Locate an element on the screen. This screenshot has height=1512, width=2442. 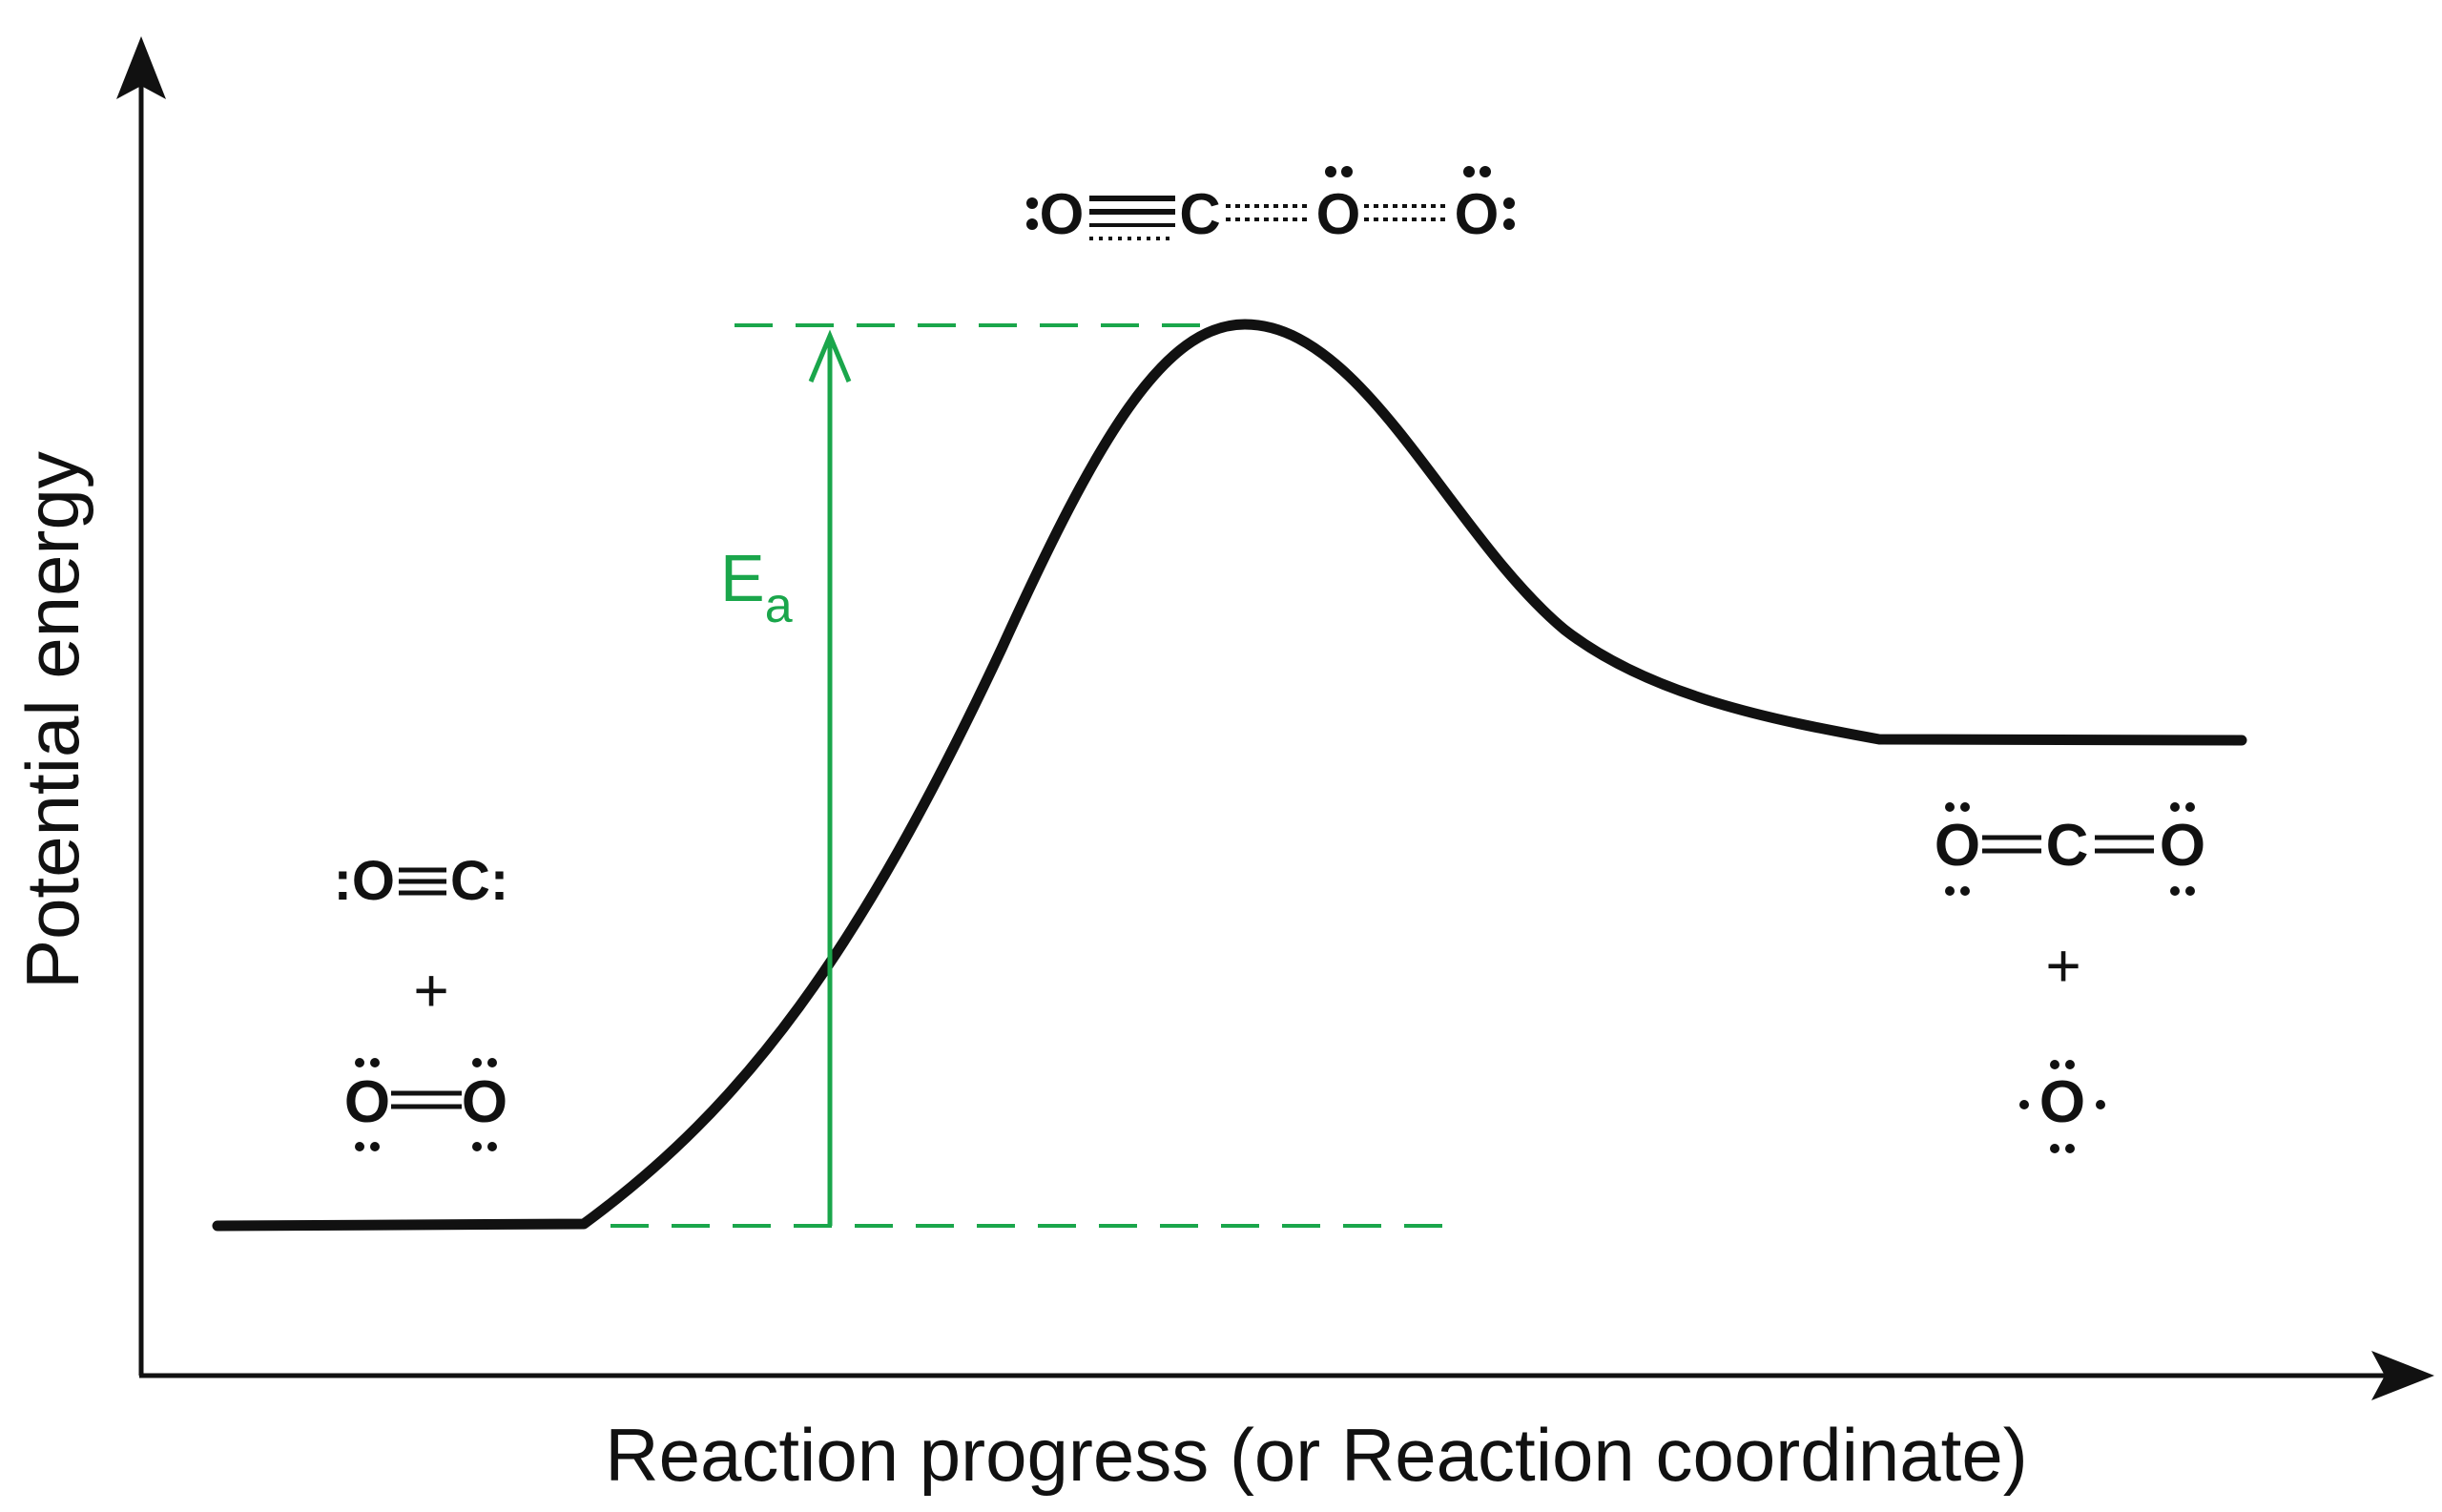
co2-lone-pairs is located at coordinates (2070, 849).